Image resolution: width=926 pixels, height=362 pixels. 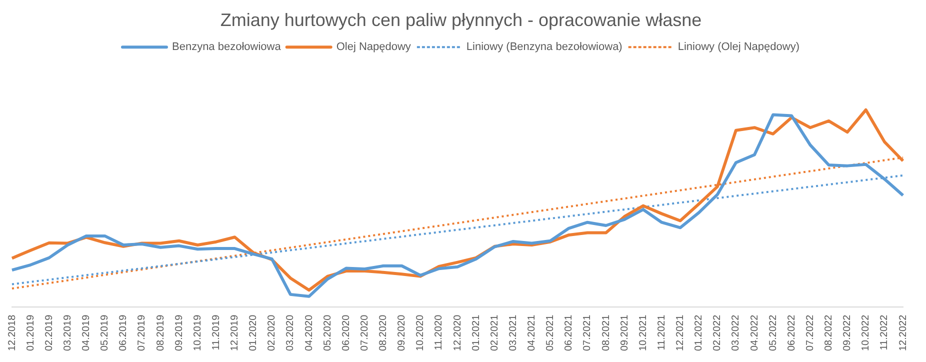 What do you see at coordinates (216, 332) in the screenshot?
I see `x-tick-label: 11.2019` at bounding box center [216, 332].